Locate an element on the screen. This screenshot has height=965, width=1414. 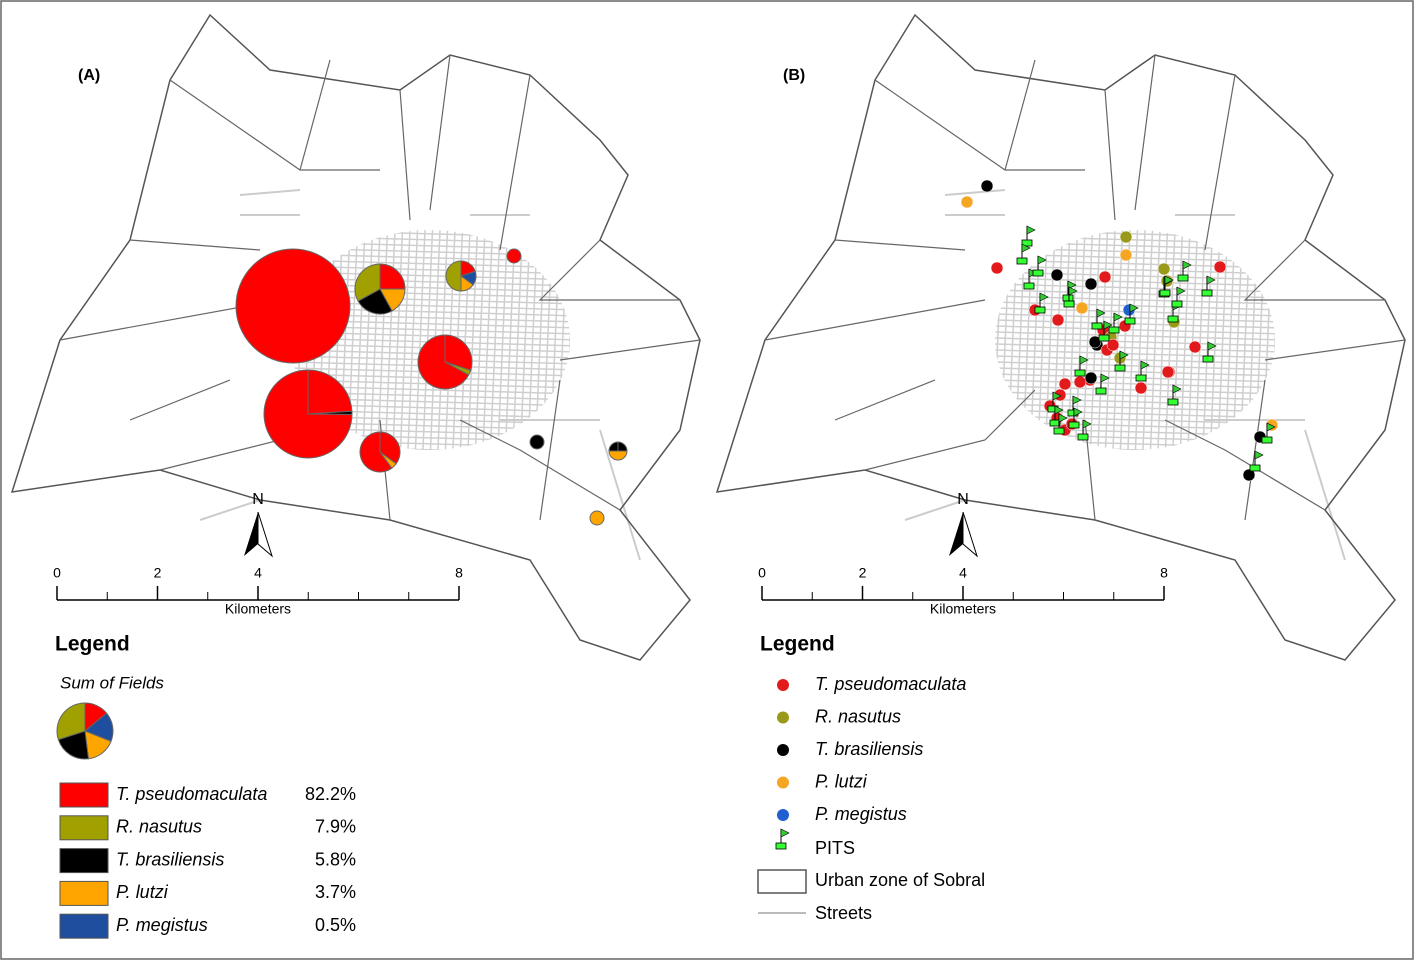
scale-tick-label: 4 is located at coordinates (258, 573).